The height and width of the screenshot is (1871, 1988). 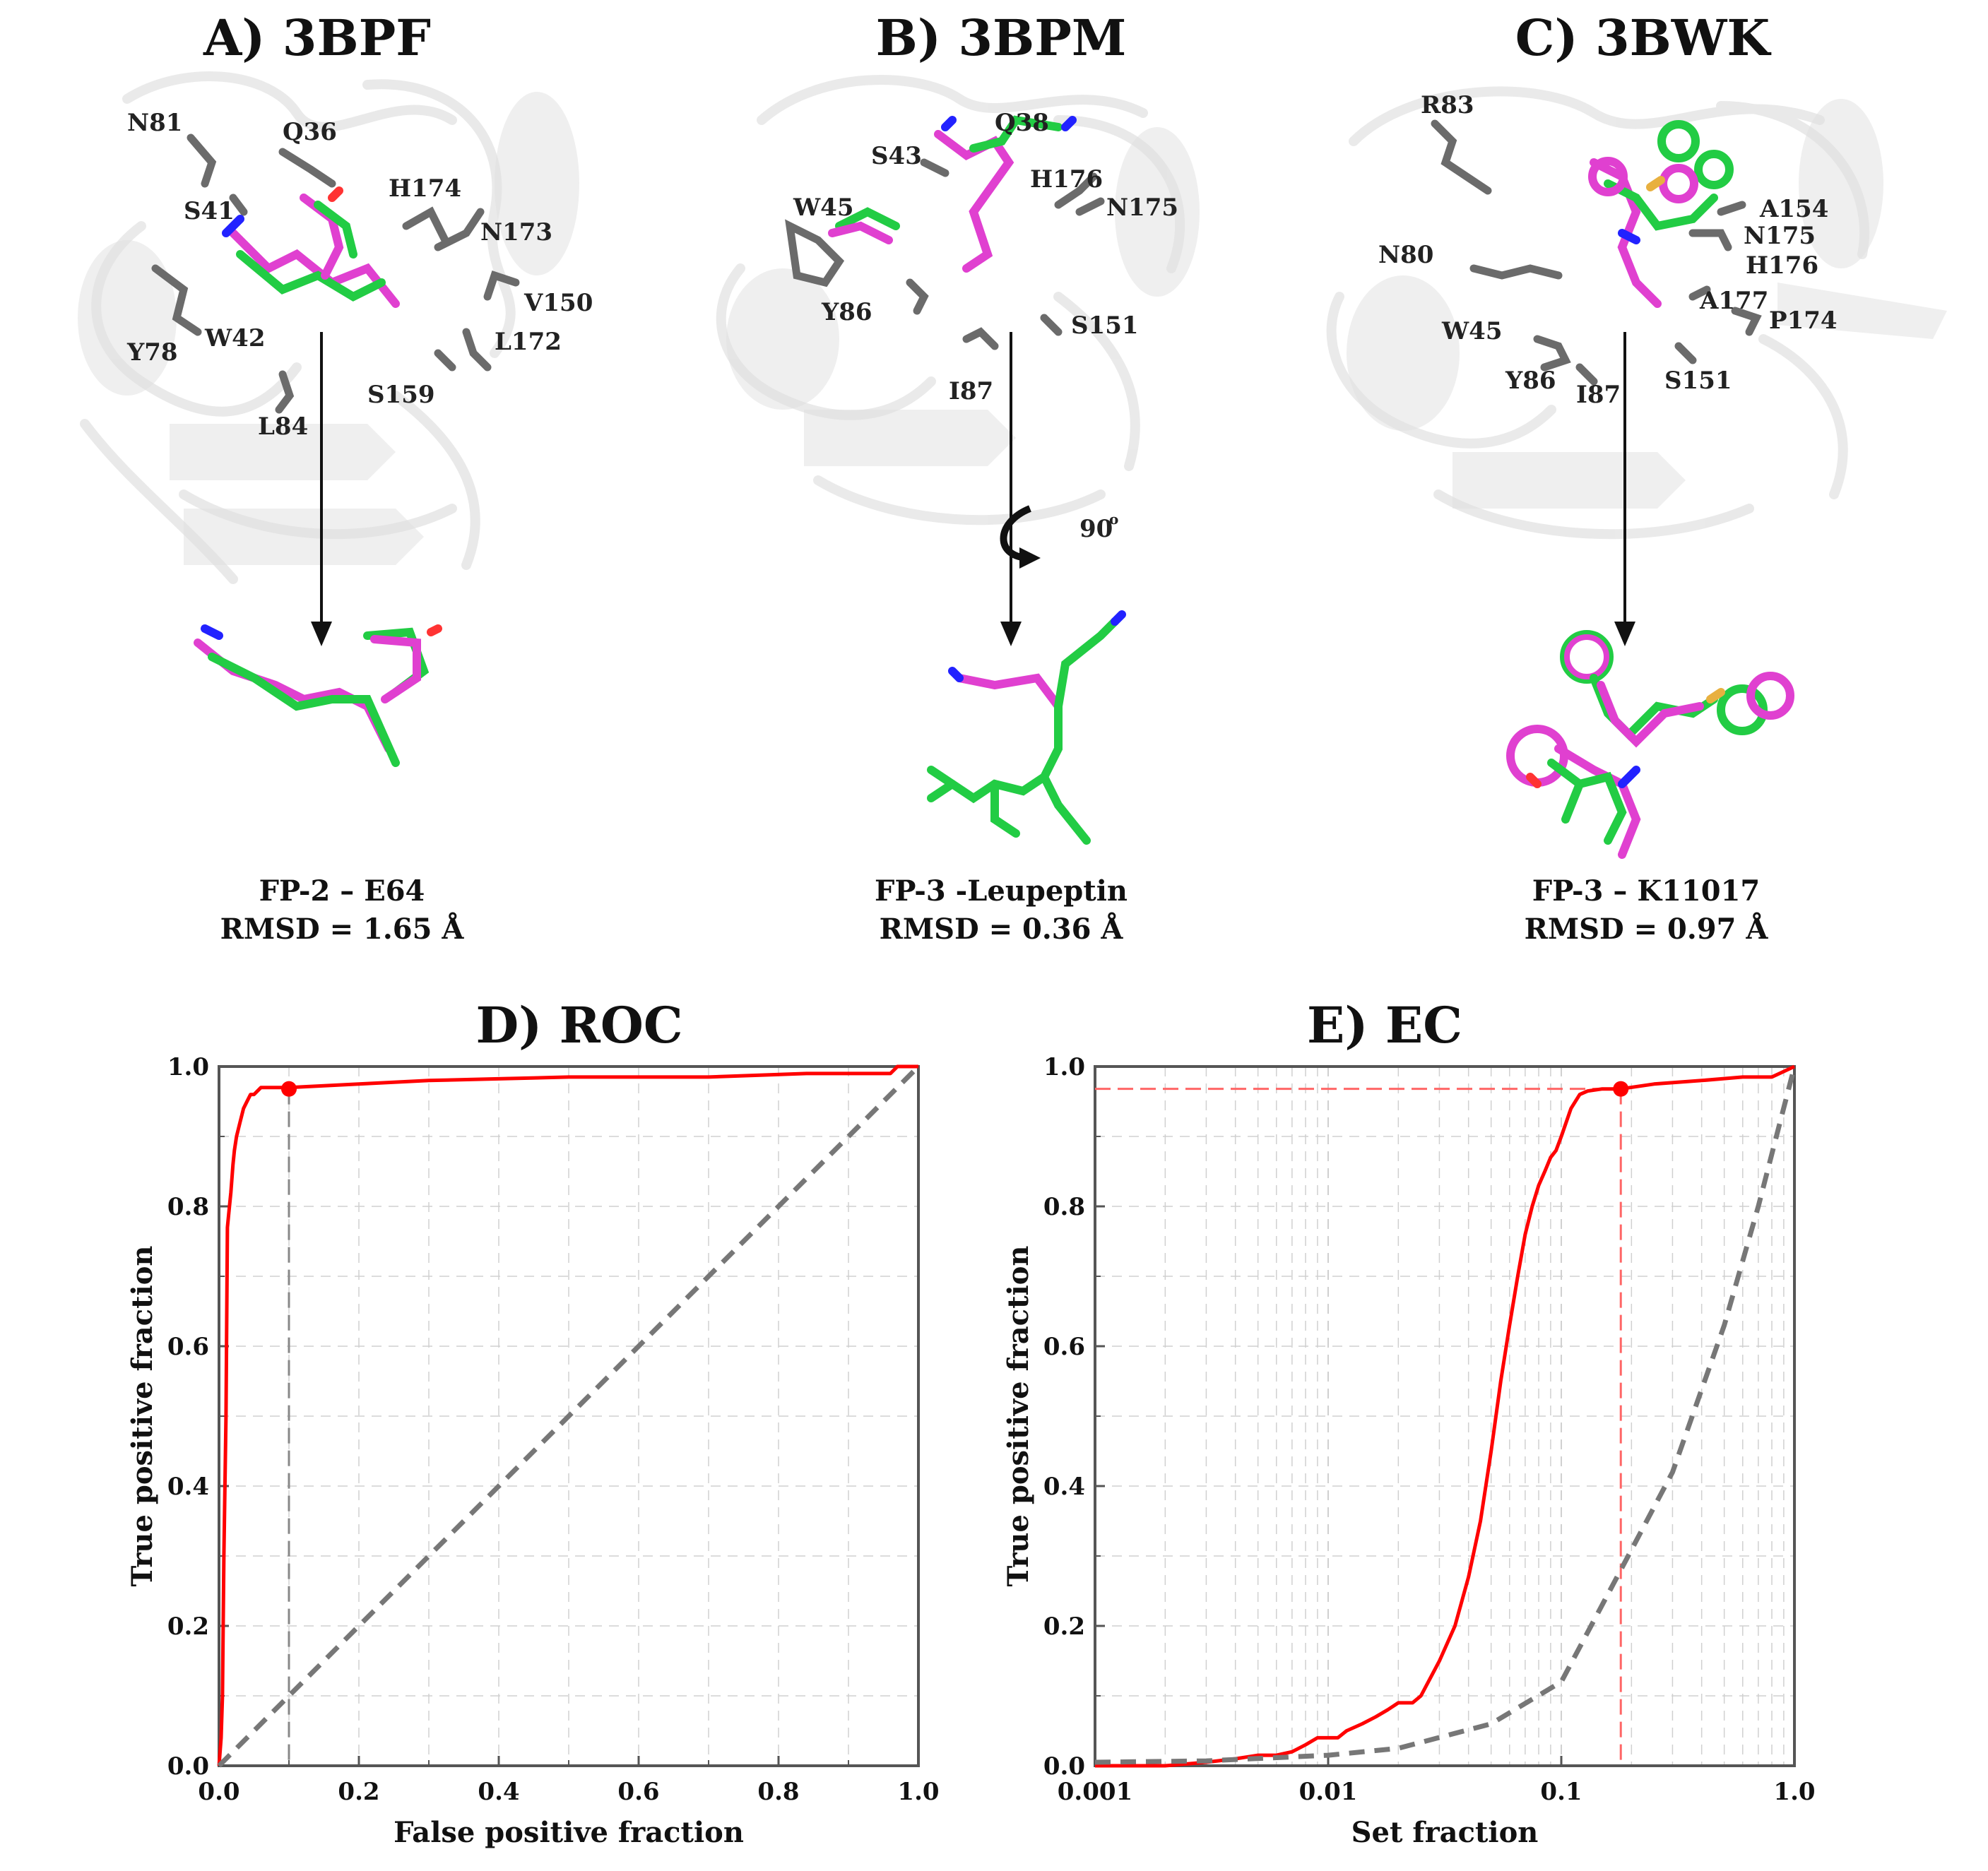 What do you see at coordinates (1646, 930) in the screenshot?
I see `caption-rmsd: RMSD = 0.97 Å` at bounding box center [1646, 930].